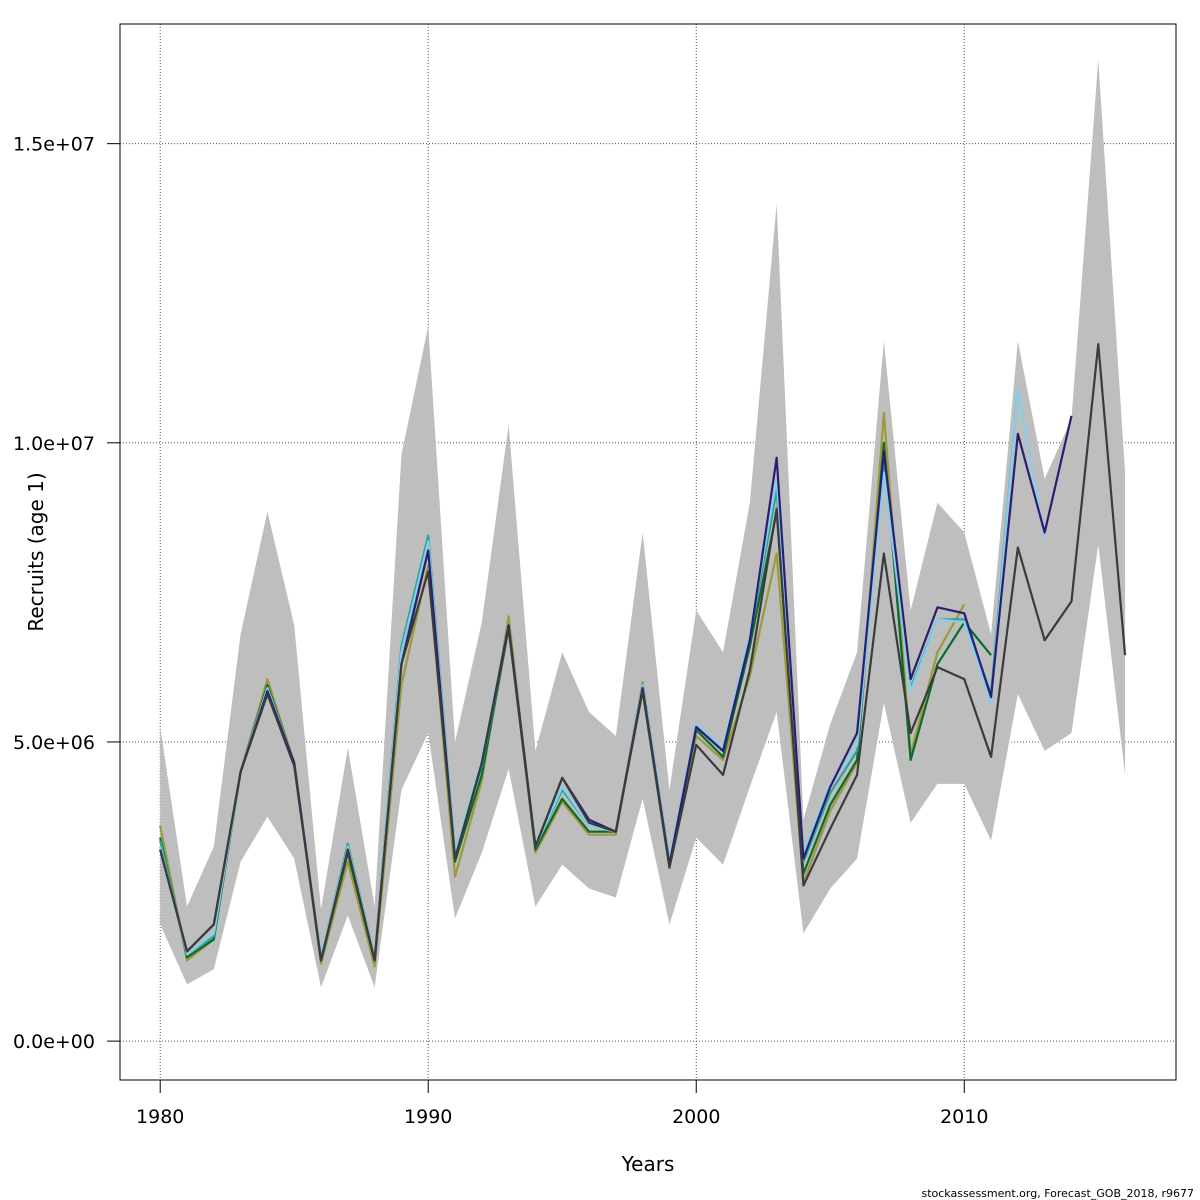 The height and width of the screenshot is (1200, 1200). Describe the element at coordinates (54, 1042) in the screenshot. I see `y-tick-label: 0.0e+00` at that location.